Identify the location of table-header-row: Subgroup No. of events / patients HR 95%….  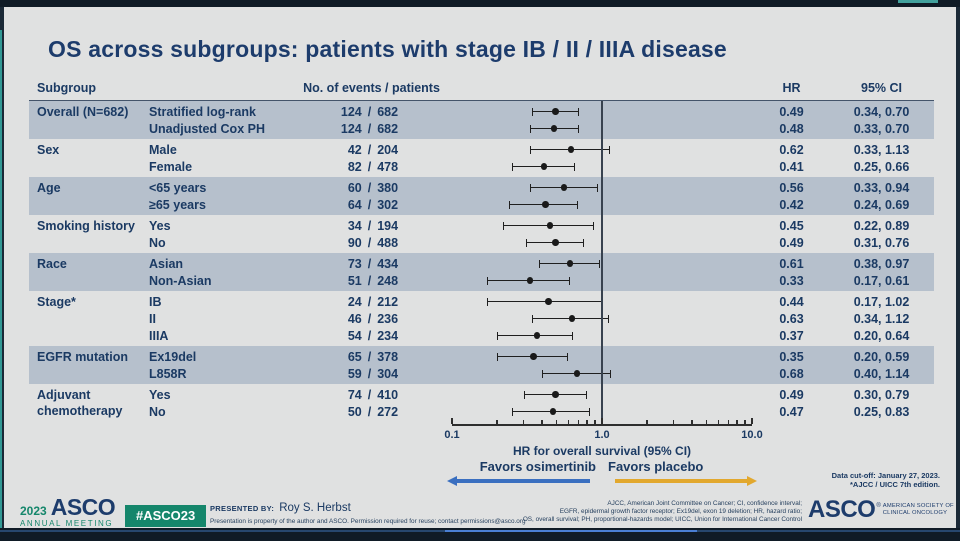
(481, 88).